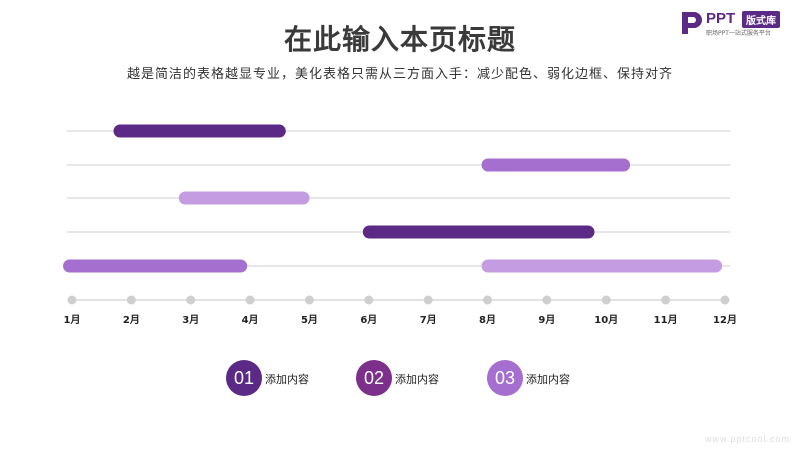  I want to click on x-tick-label: 9月, so click(546, 320).